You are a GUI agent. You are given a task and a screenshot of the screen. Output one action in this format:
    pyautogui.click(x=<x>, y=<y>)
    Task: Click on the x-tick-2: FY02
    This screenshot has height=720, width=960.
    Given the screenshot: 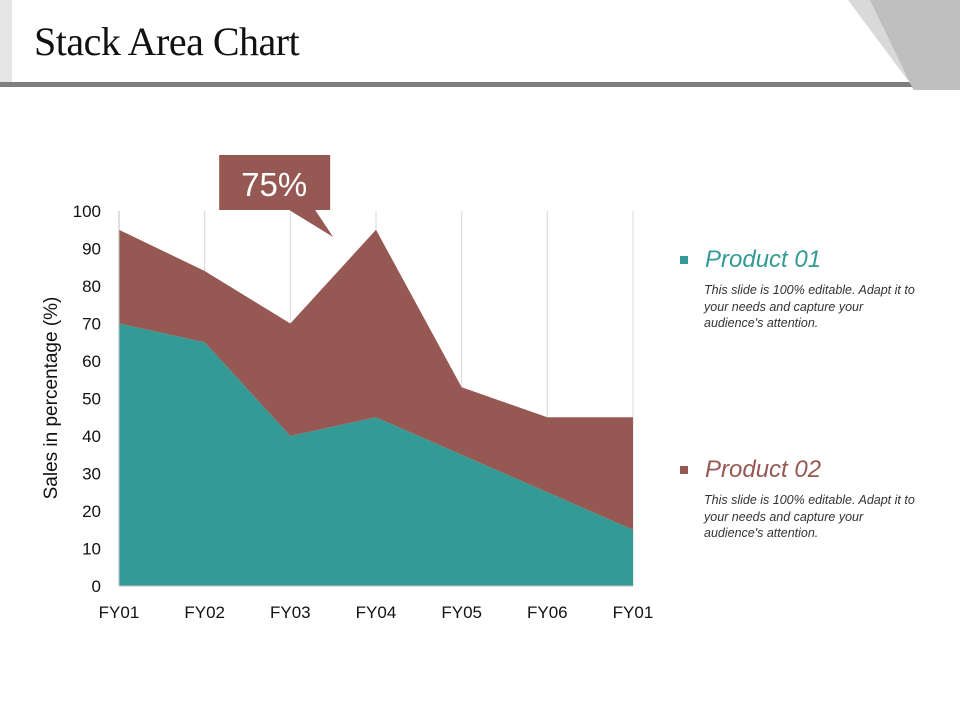 What is the action you would take?
    pyautogui.click(x=204, y=612)
    